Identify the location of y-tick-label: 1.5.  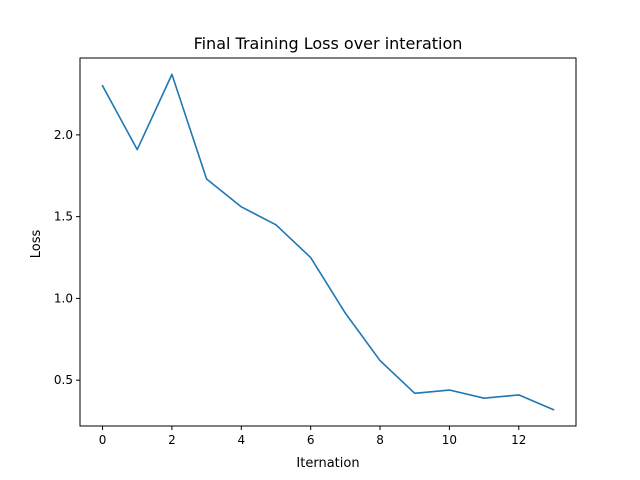
(63, 217).